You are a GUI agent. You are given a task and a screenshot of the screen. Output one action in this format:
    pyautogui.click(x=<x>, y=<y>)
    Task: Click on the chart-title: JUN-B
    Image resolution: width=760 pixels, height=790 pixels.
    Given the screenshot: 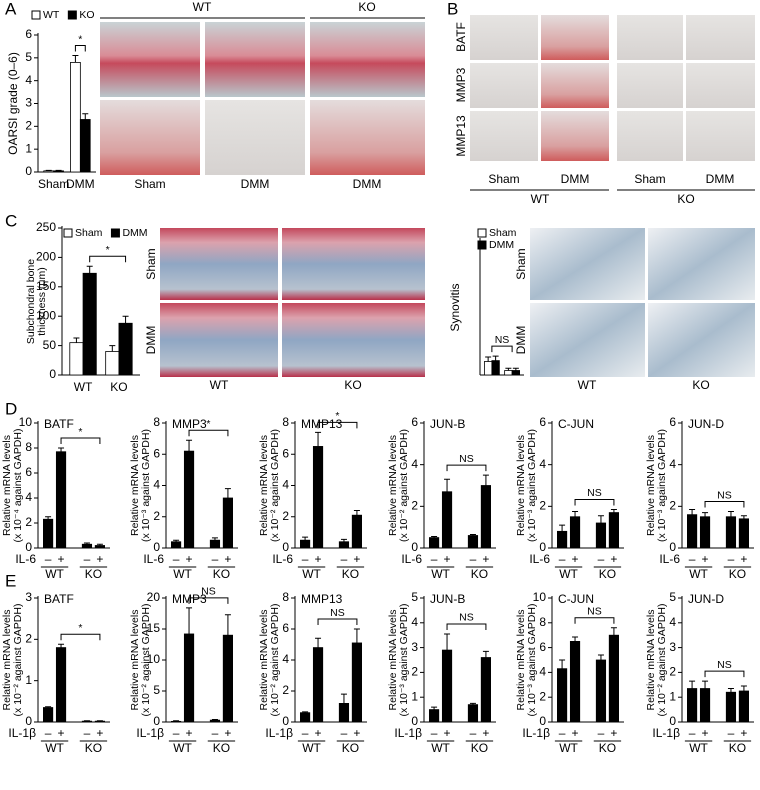 What is the action you would take?
    pyautogui.click(x=447, y=424)
    